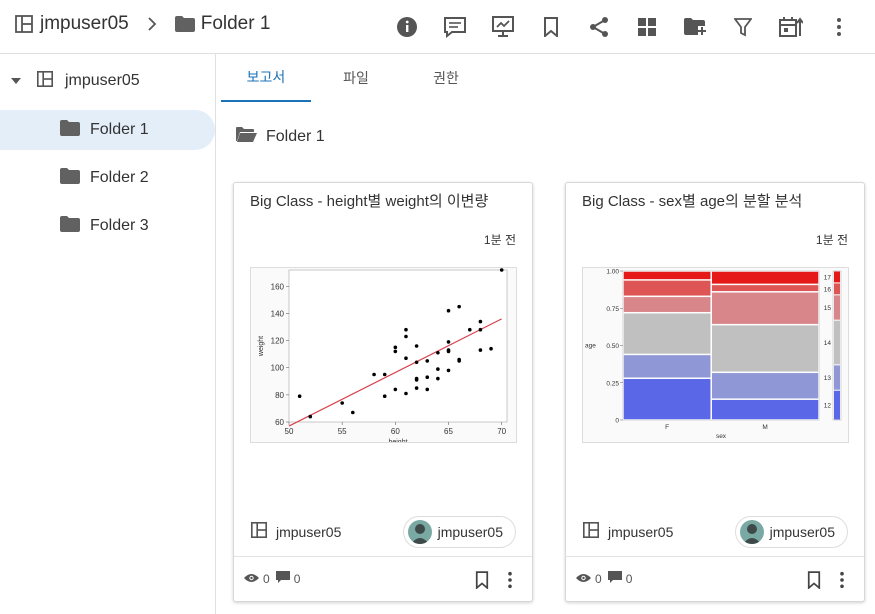 The width and height of the screenshot is (875, 614). I want to click on grid-view-button, so click(647, 27).